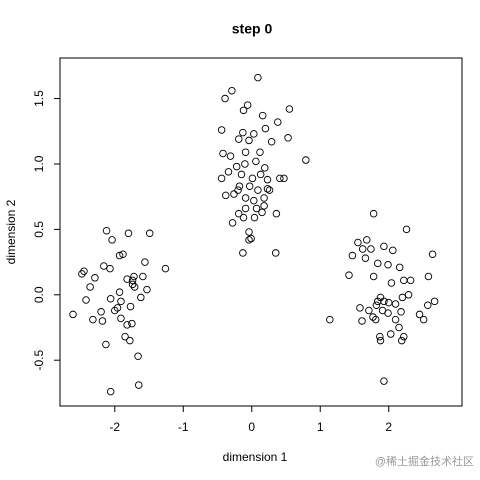 Image resolution: width=480 pixels, height=480 pixels. I want to click on y-tick-label: -0.5, so click(39, 360).